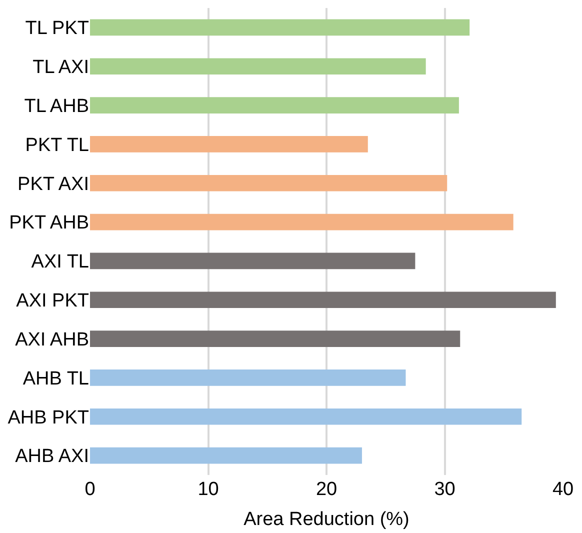 The width and height of the screenshot is (582, 533). What do you see at coordinates (49, 223) in the screenshot?
I see `y-tick-label: PKT AHB` at bounding box center [49, 223].